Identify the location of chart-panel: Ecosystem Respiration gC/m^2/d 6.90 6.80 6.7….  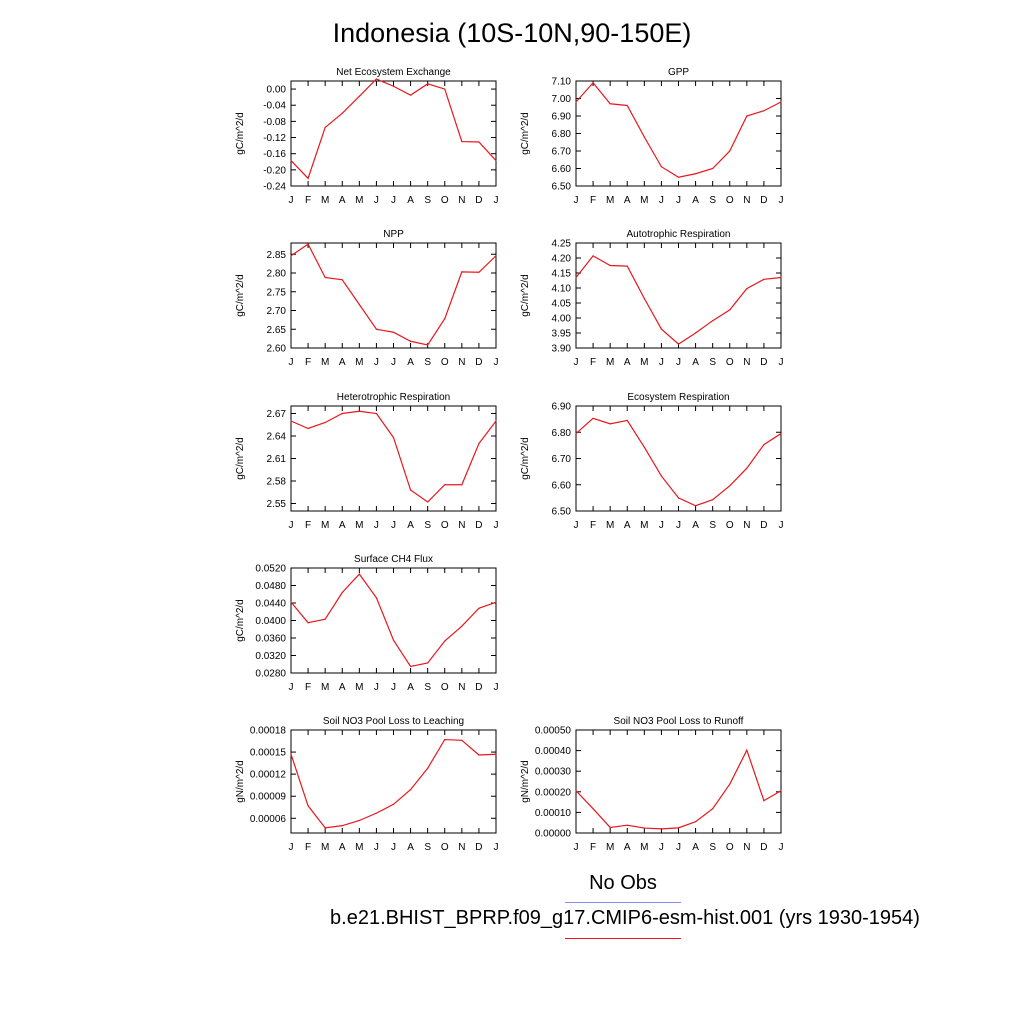
(652, 461).